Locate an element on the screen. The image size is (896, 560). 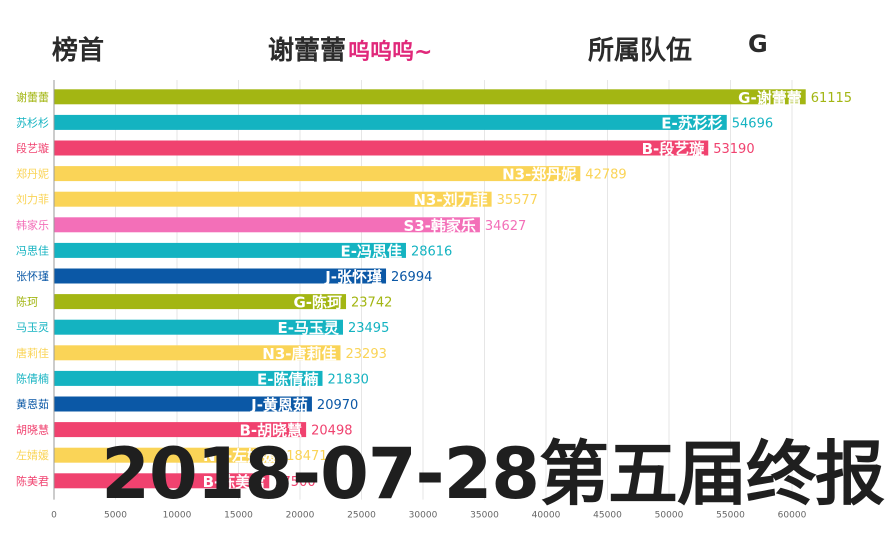
value-label: 53190 is located at coordinates (733, 149).